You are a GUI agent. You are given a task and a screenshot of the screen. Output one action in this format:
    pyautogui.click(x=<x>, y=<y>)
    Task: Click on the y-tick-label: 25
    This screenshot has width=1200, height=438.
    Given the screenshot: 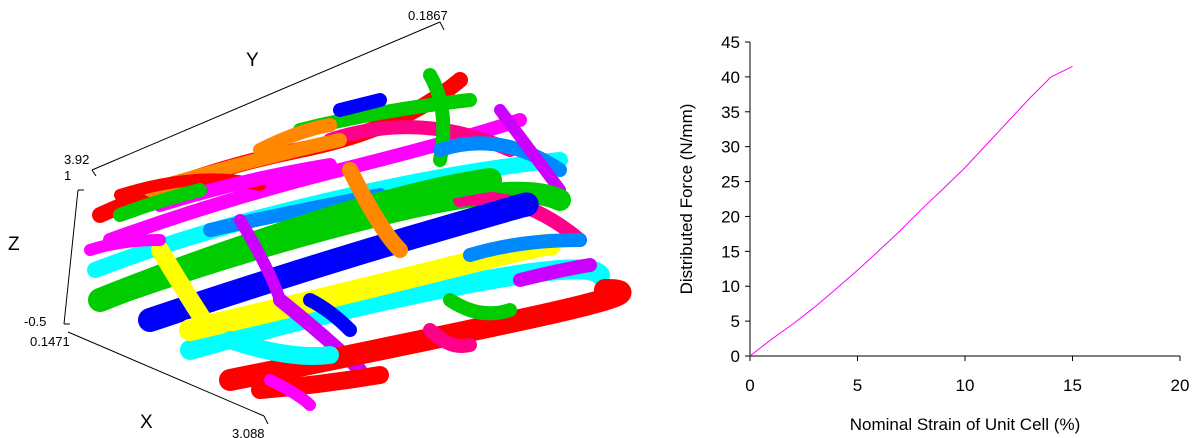 What is the action you would take?
    pyautogui.click(x=730, y=182)
    